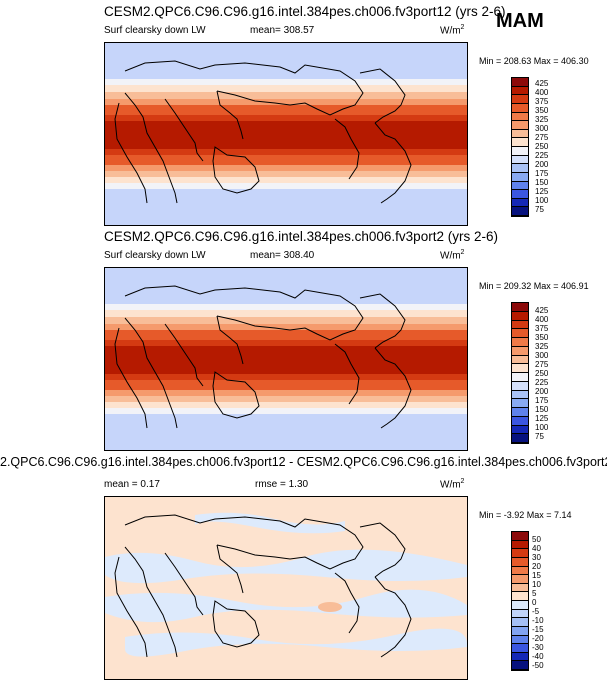 Image resolution: width=607 pixels, height=681 pixels. Describe the element at coordinates (539, 436) in the screenshot. I see `panel2-level-label: 75` at that location.